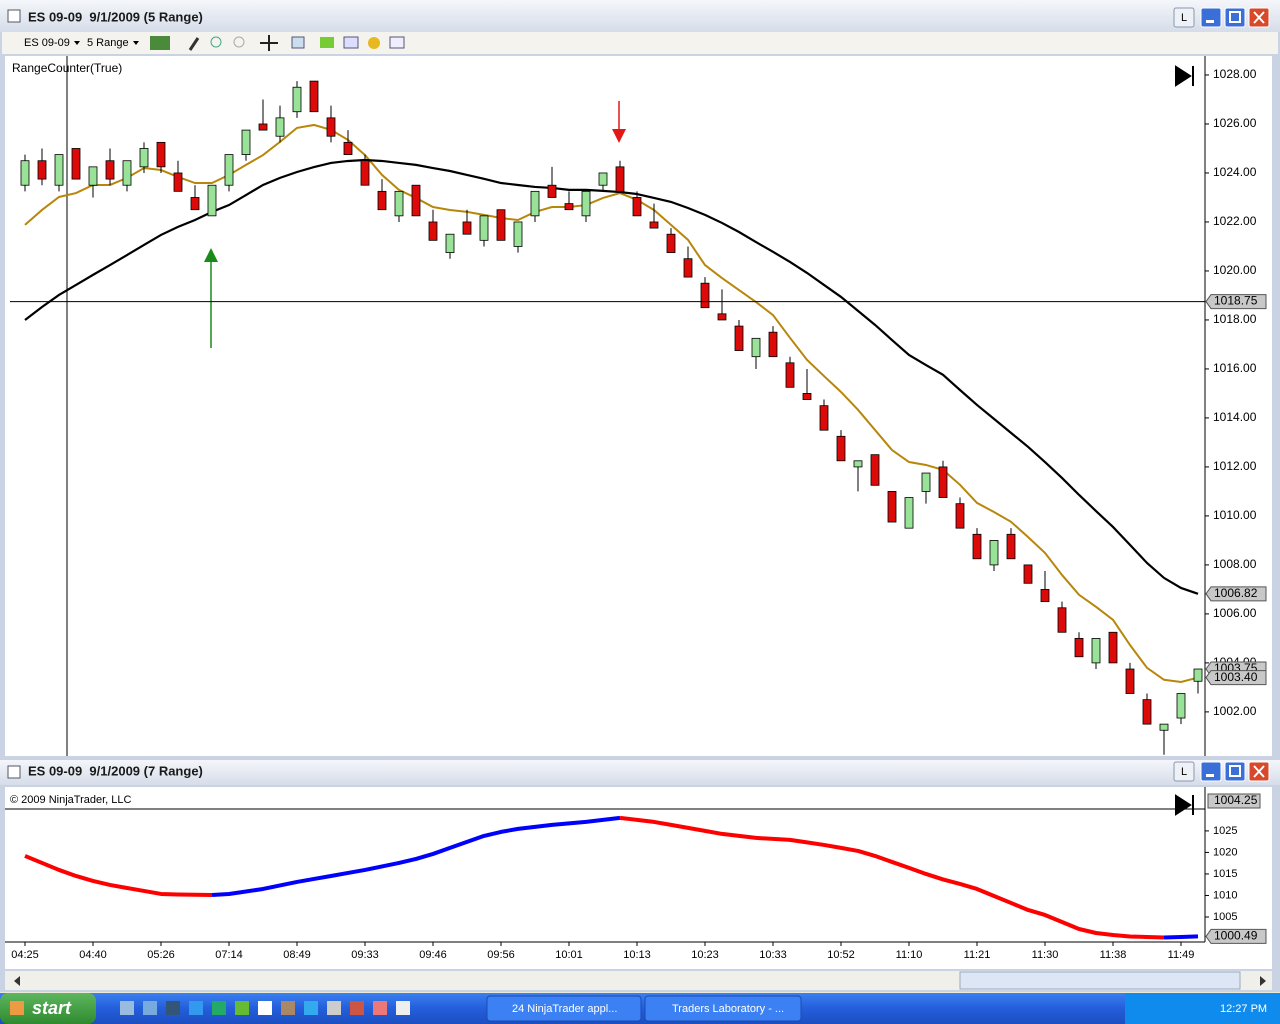  I want to click on period-select: 5 Range, so click(108, 43).